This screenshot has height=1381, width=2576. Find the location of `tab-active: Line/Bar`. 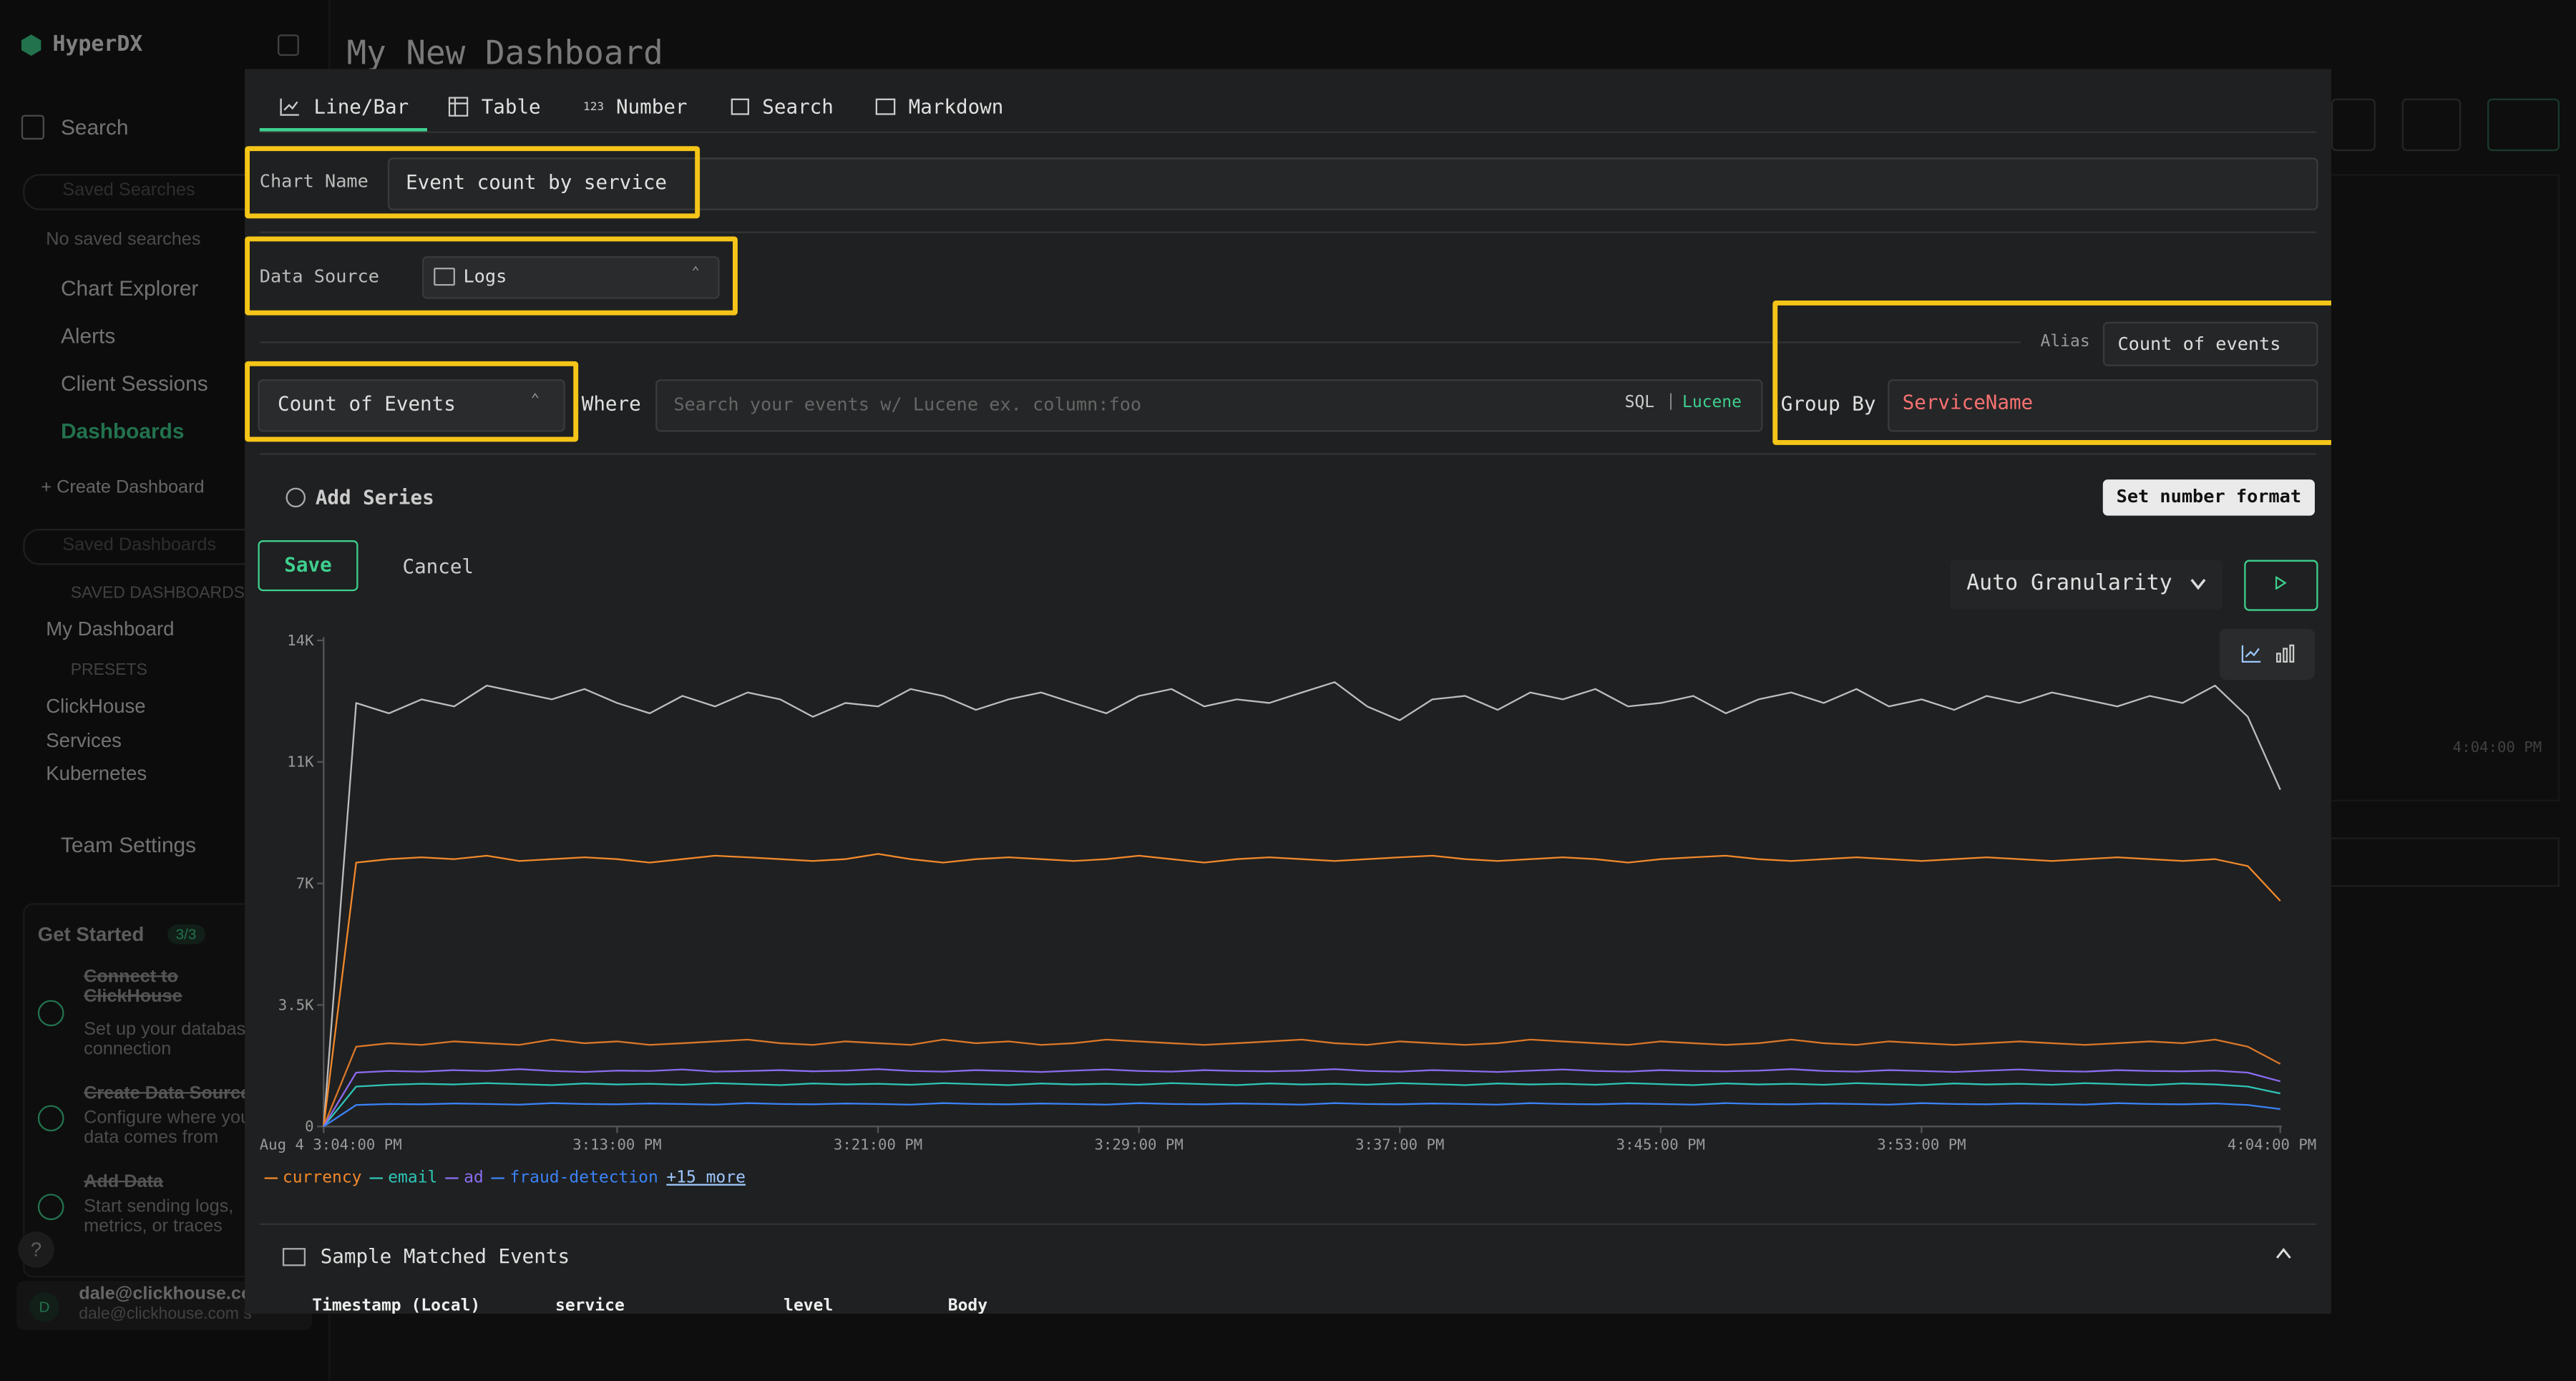

tab-active: Line/Bar is located at coordinates (361, 107).